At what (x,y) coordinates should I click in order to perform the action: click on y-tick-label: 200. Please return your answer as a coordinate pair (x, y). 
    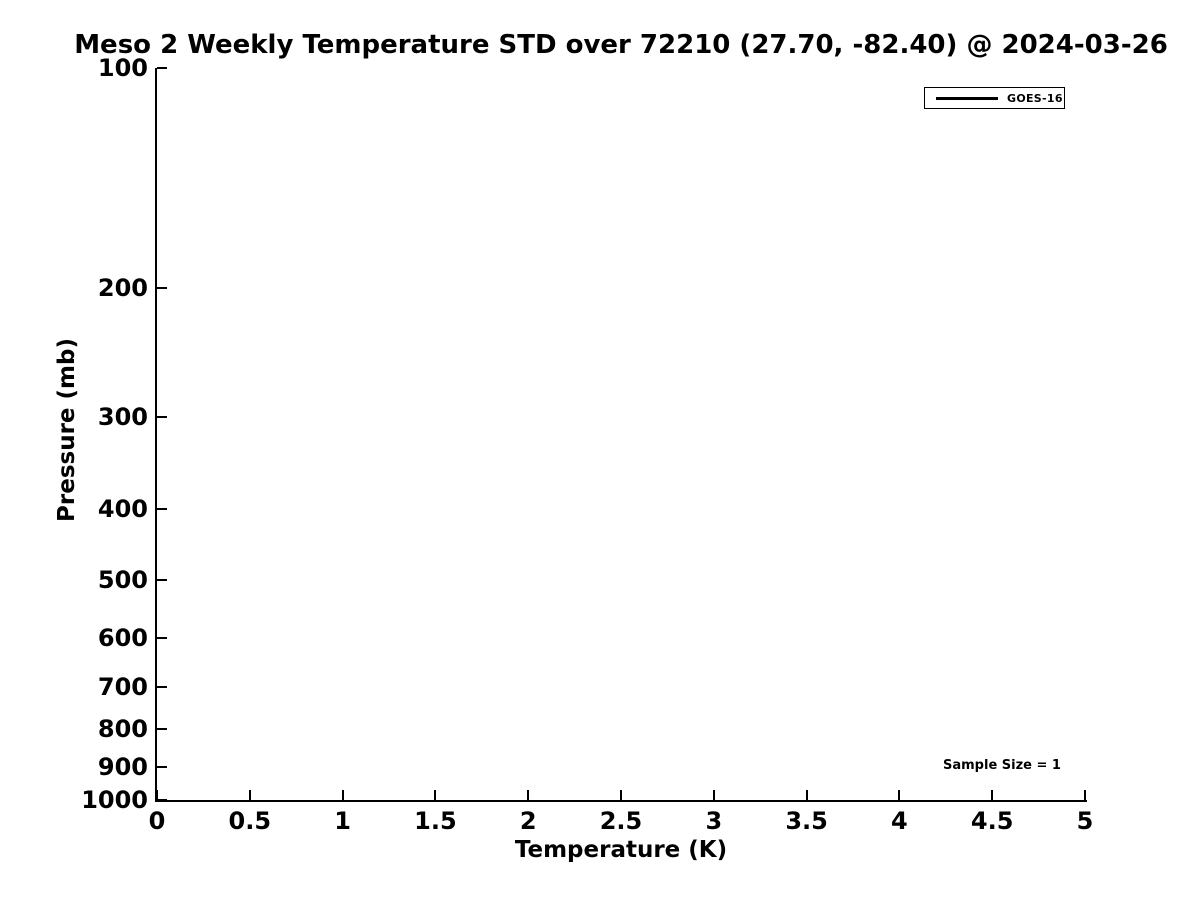
    Looking at the image, I should click on (122, 288).